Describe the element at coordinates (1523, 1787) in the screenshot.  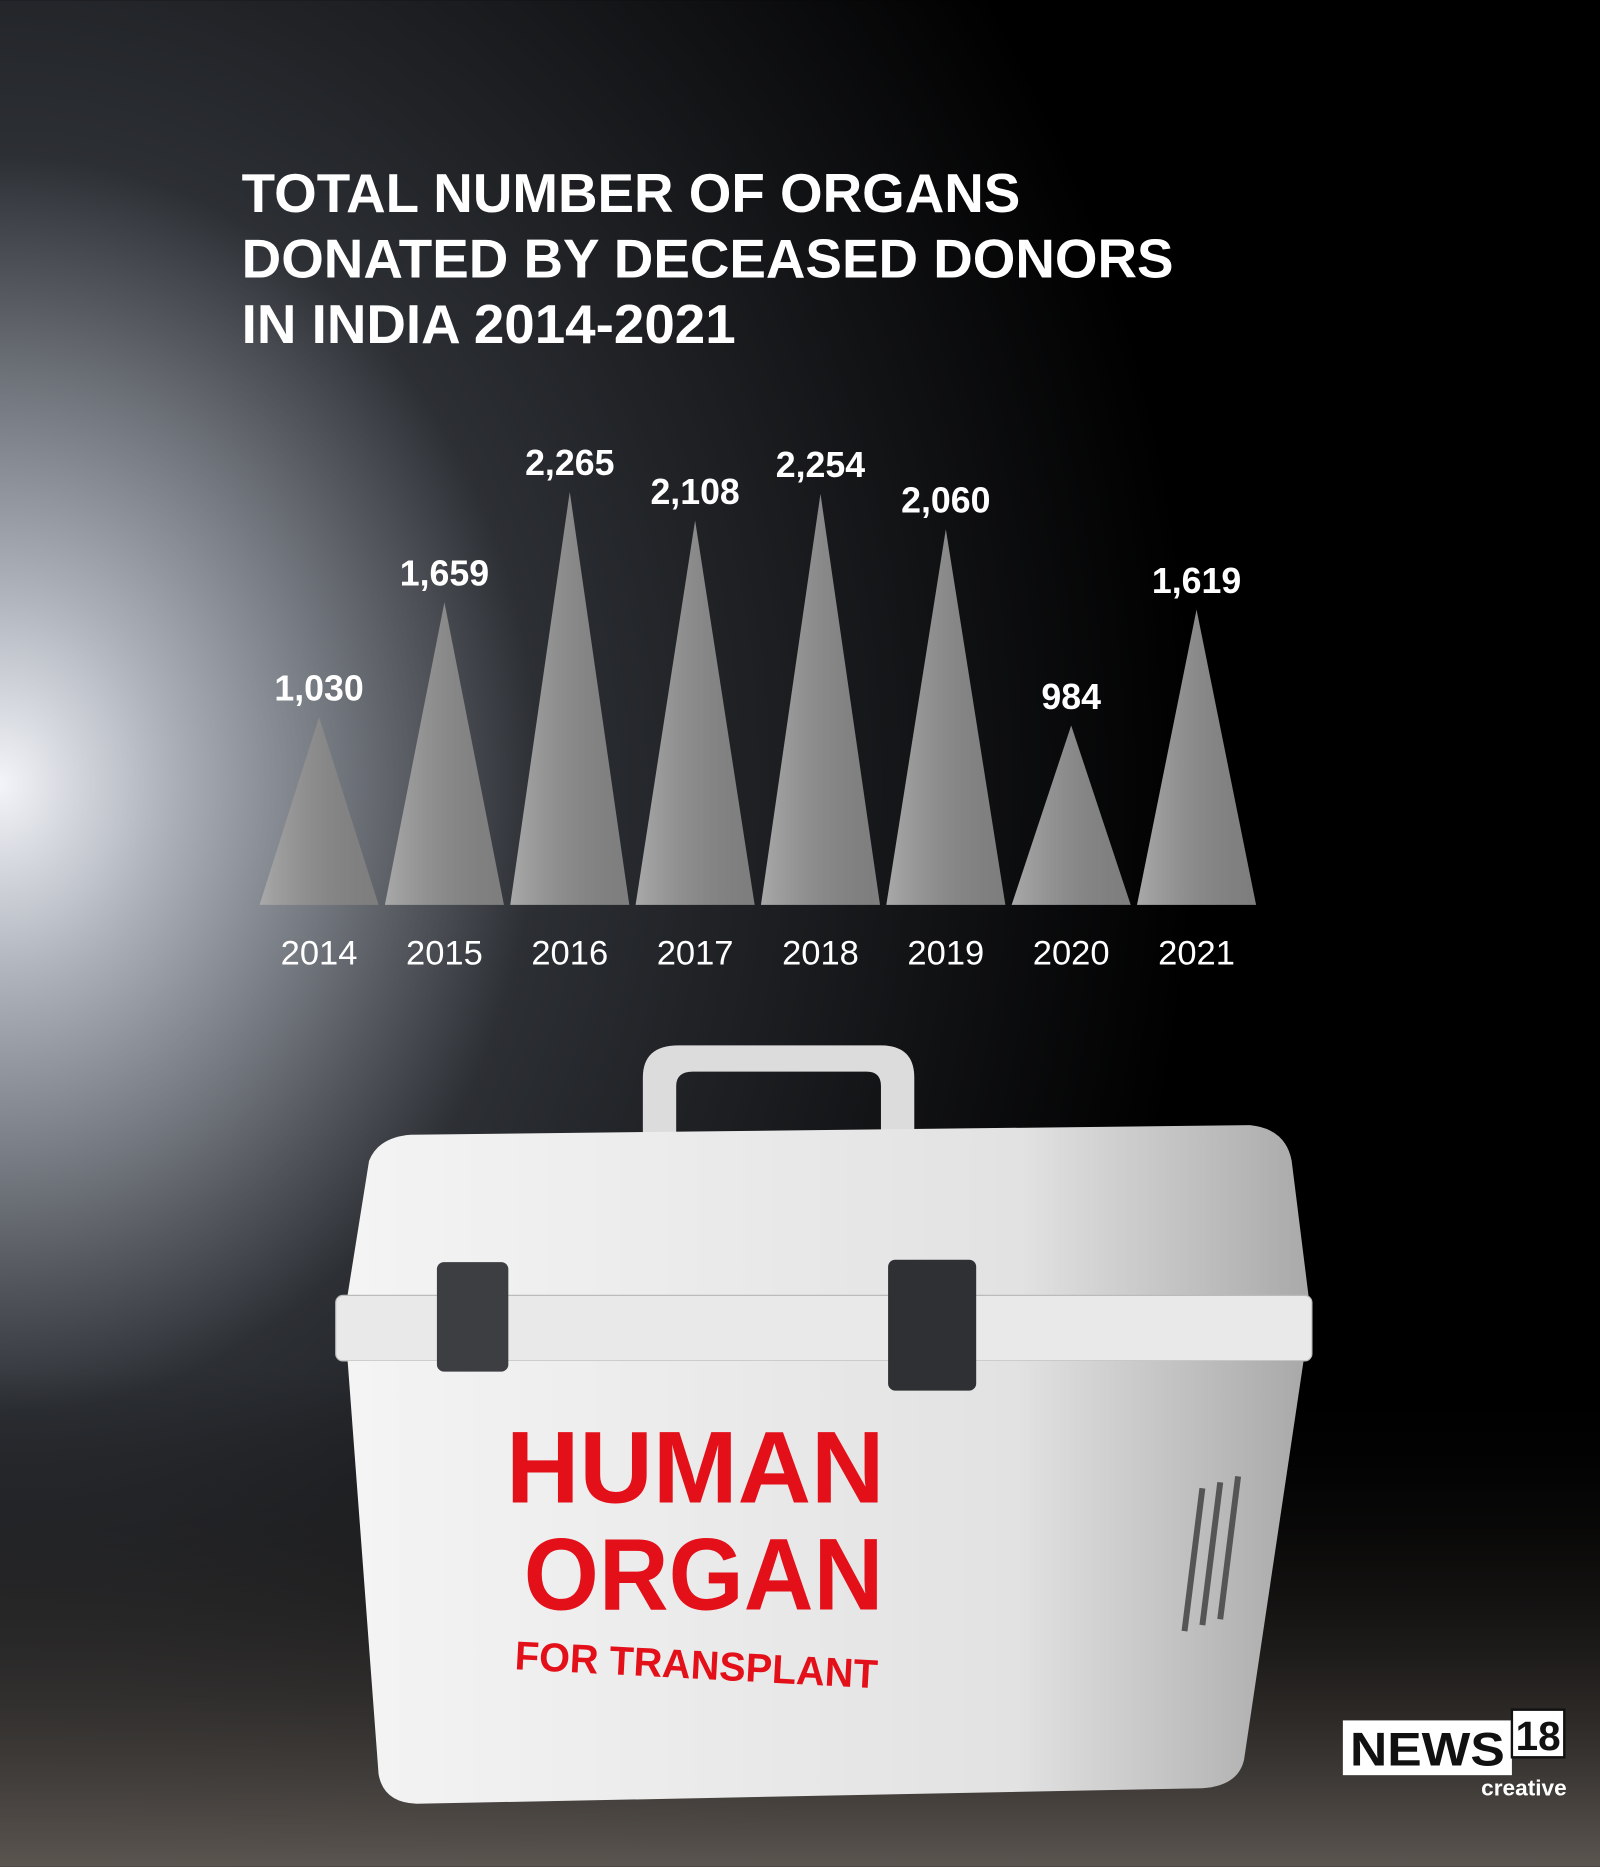
I see `logo-tagline: creative` at that location.